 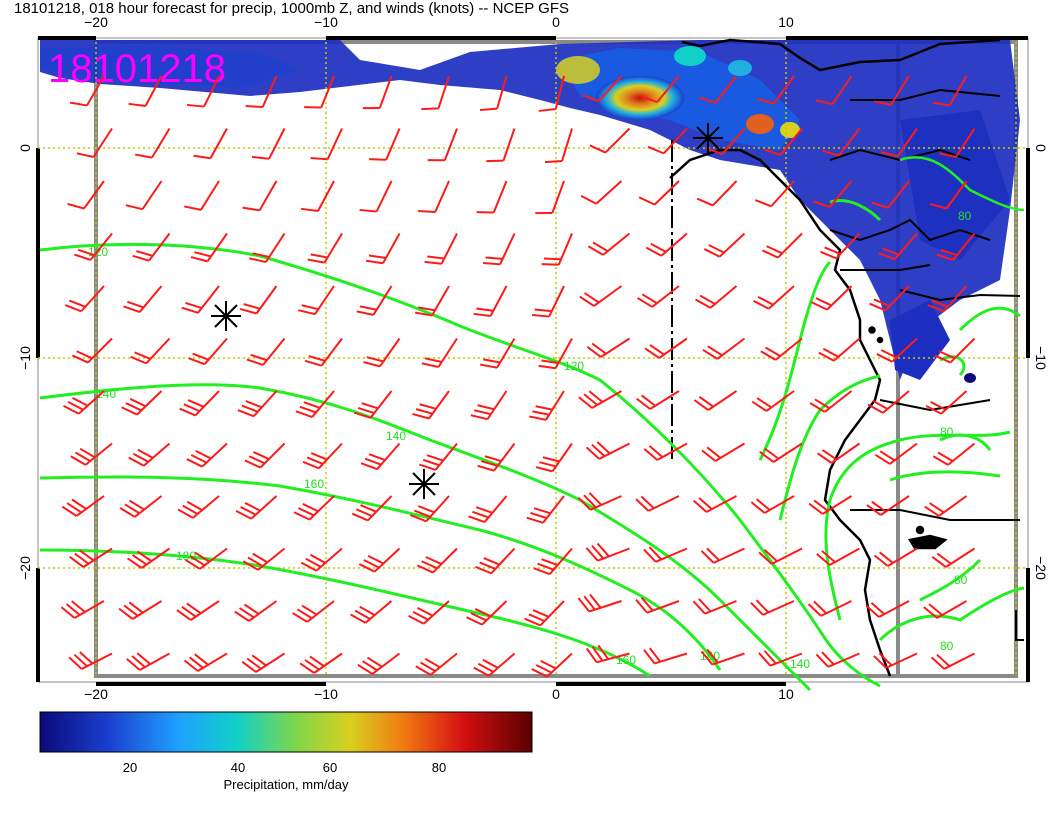 I want to click on colorbar-tick-label: 80, so click(x=439, y=767).